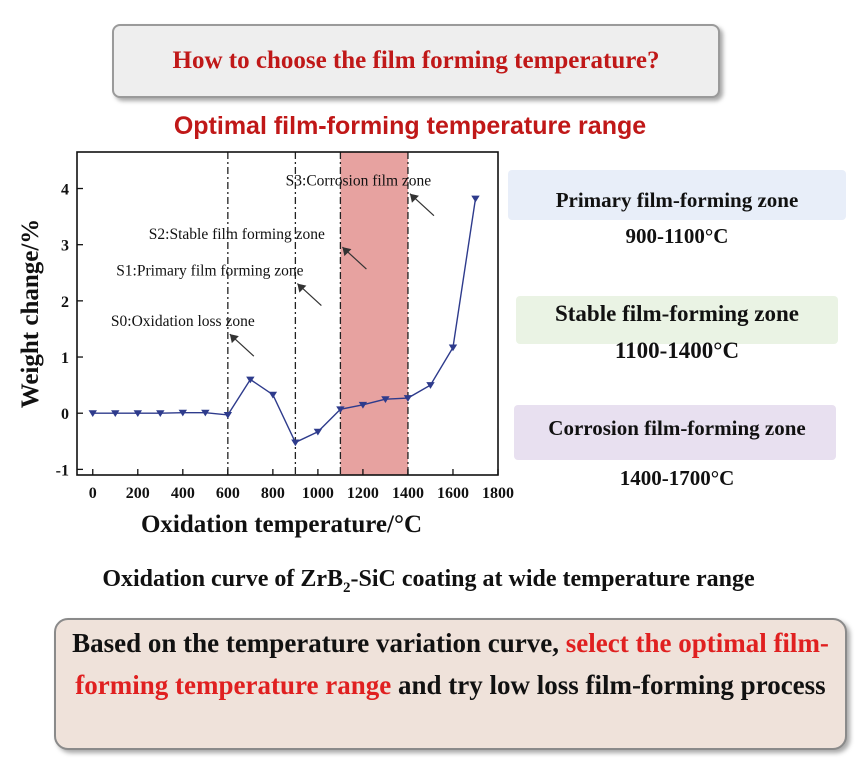 The width and height of the screenshot is (857, 765). I want to click on zone-box-primary, so click(677, 195).